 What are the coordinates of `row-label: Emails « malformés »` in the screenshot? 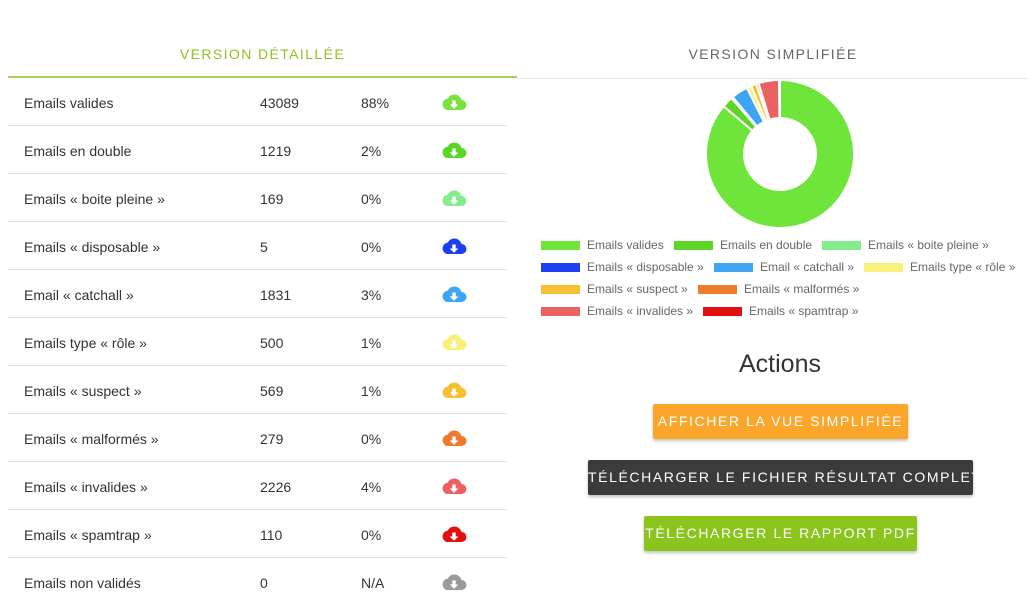 It's located at (91, 439).